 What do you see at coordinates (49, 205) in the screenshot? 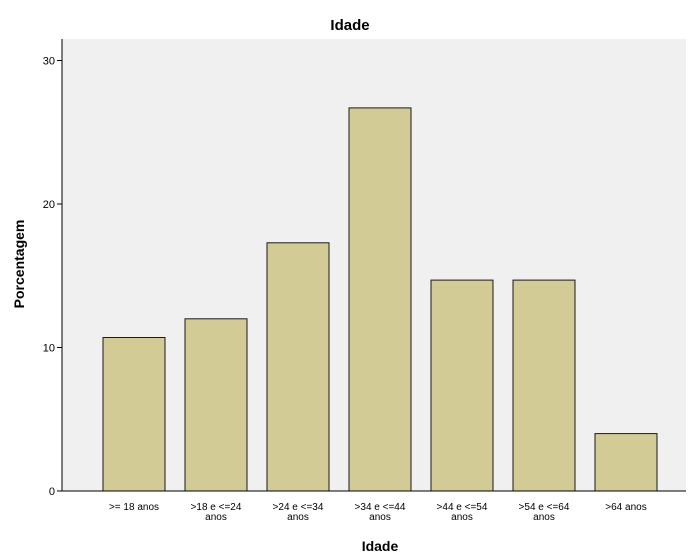
I see `y-tick-label-2: 20` at bounding box center [49, 205].